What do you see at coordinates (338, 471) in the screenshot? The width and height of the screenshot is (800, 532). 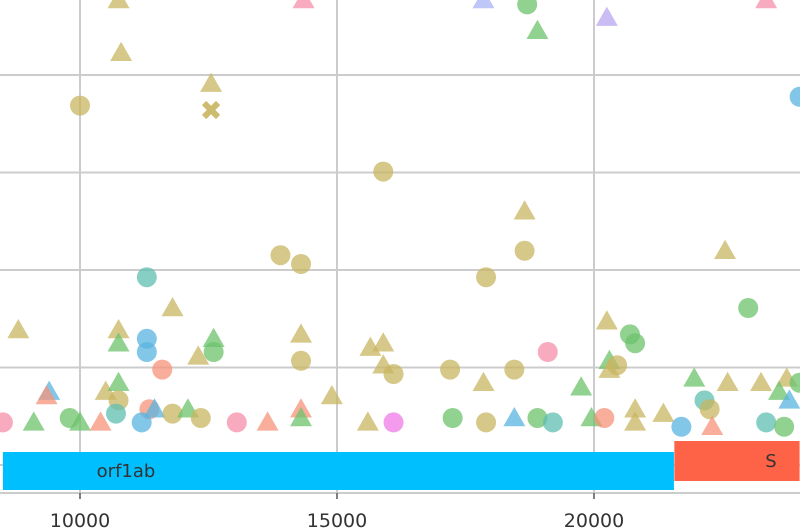 I see `gene-bar-orf1ab` at bounding box center [338, 471].